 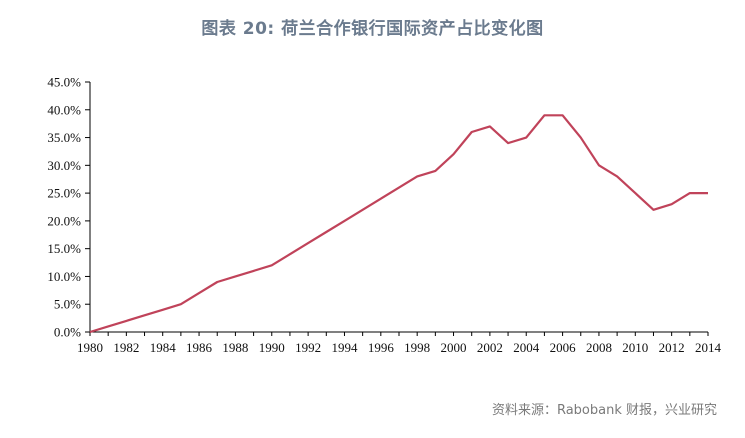 I want to click on y-tick: 15.0%, so click(x=68, y=248).